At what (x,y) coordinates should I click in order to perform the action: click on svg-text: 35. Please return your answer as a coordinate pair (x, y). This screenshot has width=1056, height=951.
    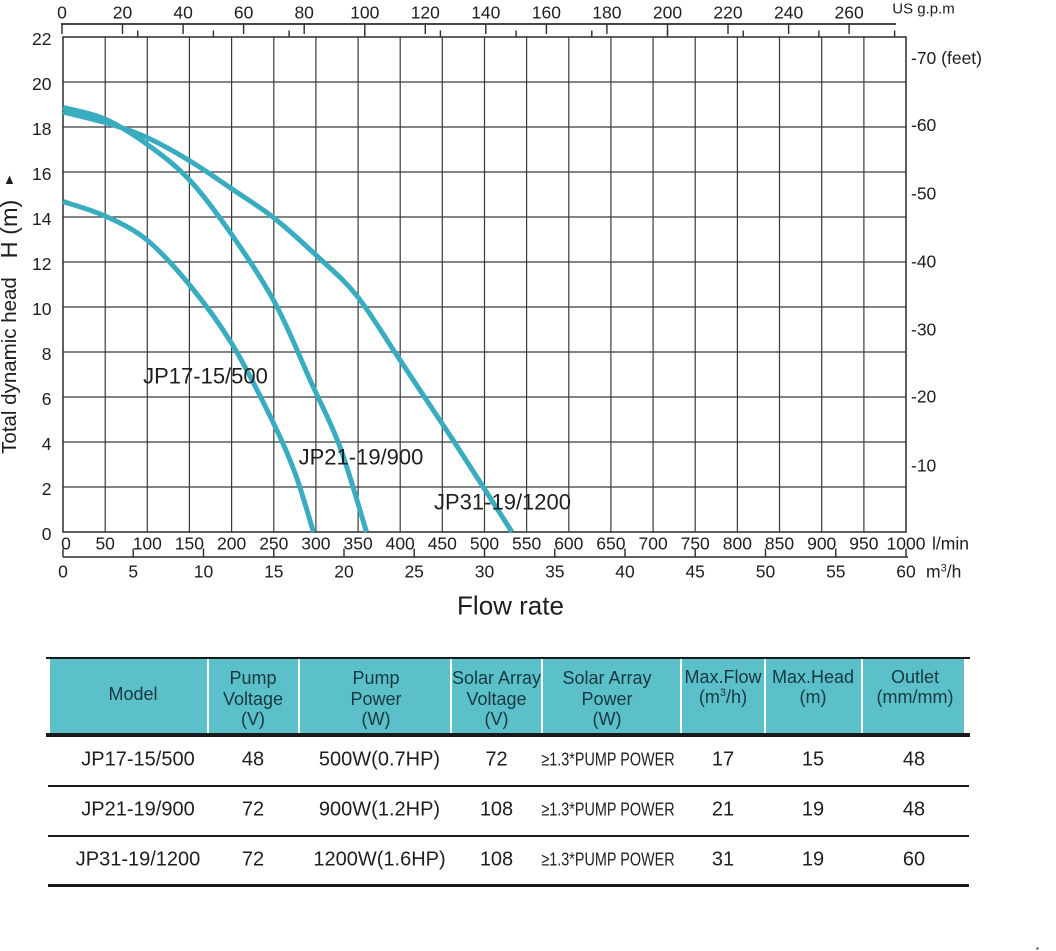
    Looking at the image, I should click on (554, 572).